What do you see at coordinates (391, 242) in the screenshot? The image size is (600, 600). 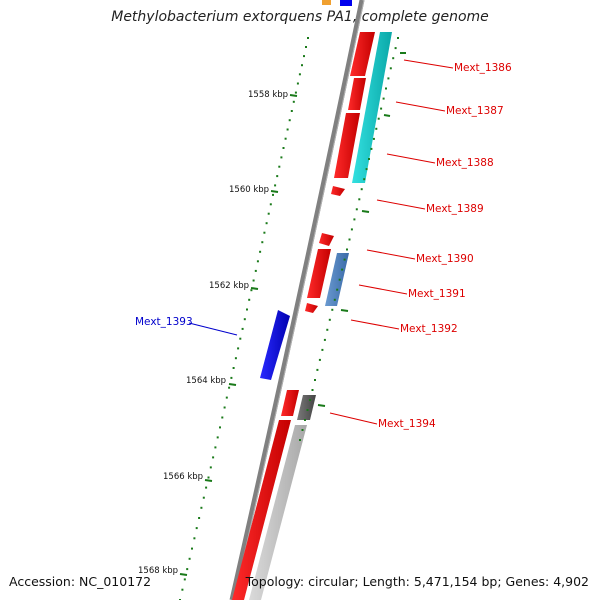 I see `leader-lines` at bounding box center [391, 242].